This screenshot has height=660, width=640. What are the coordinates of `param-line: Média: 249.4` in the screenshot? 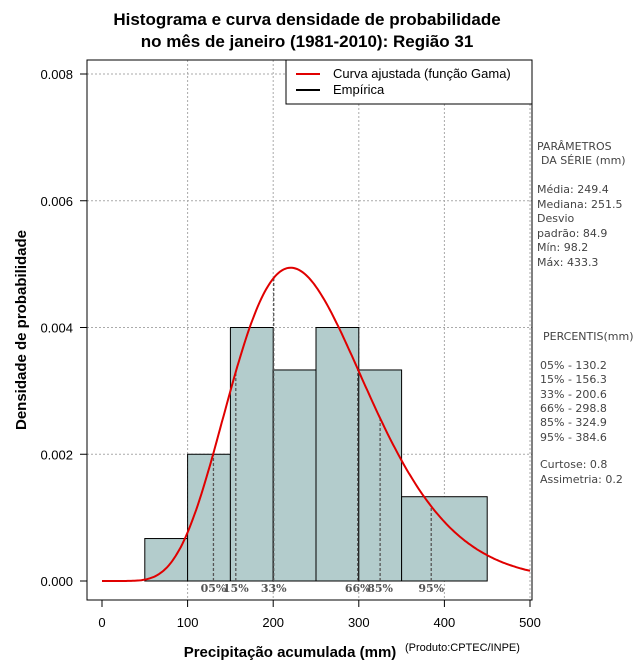 It's located at (573, 189).